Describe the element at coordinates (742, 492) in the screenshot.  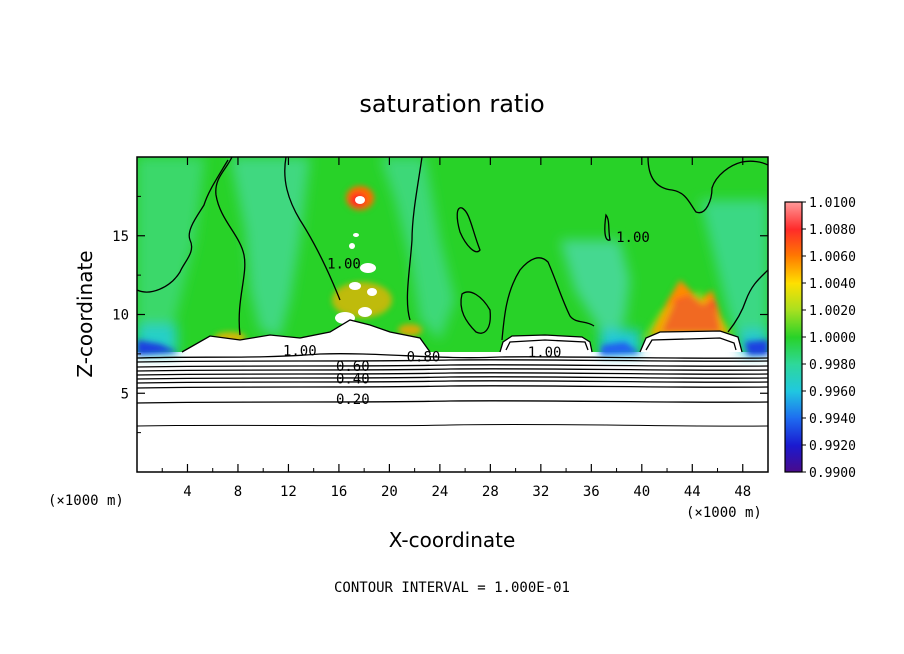
I see `x-tick-label: 48` at that location.